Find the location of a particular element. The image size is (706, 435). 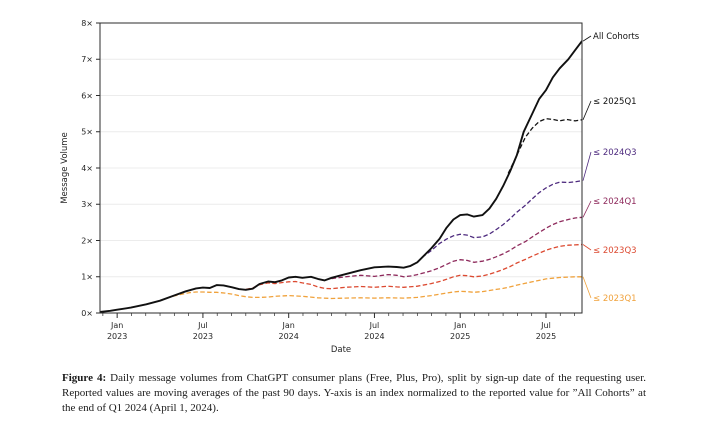

label-leader-le-2023q3 is located at coordinates (587, 247).